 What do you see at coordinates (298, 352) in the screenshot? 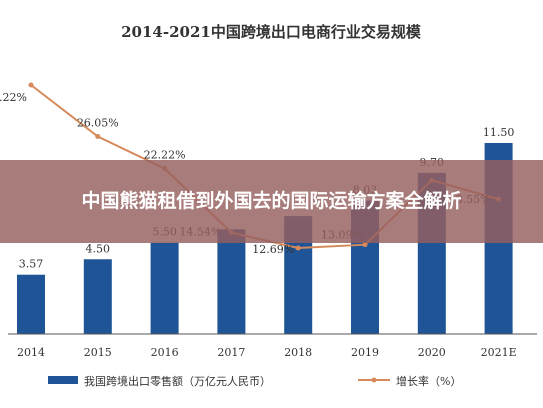
I see `x-tick-label: 2018` at bounding box center [298, 352].